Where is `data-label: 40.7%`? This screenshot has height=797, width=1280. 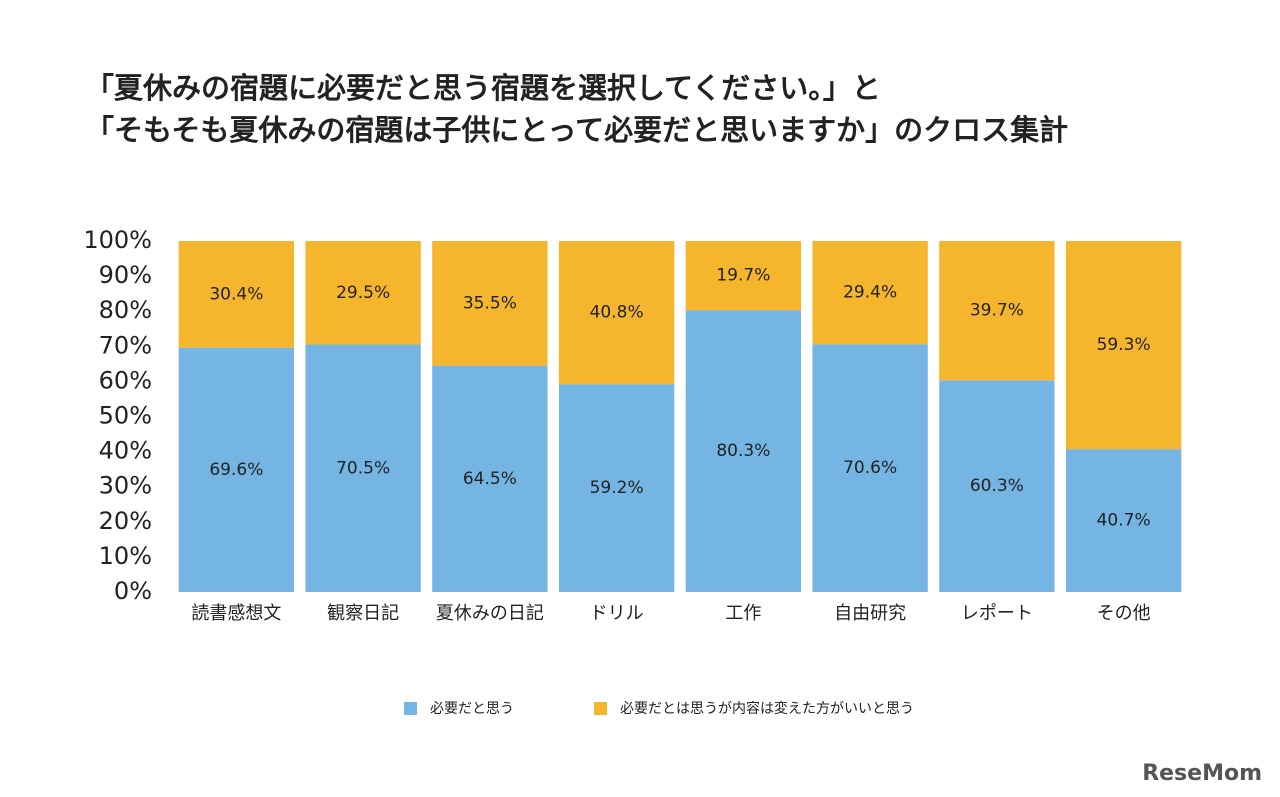 data-label: 40.7% is located at coordinates (1124, 521).